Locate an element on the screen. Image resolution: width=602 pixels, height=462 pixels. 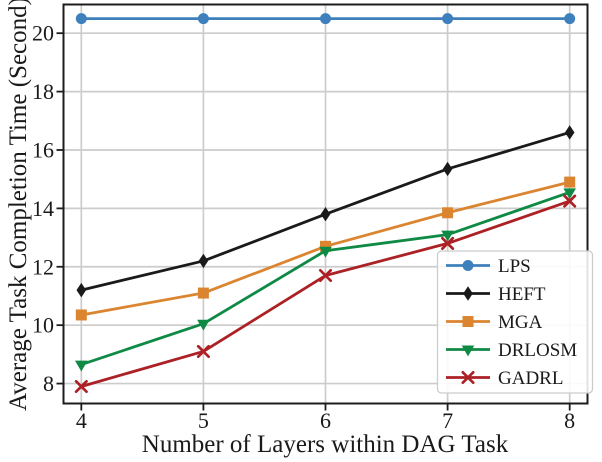
y-tick-label: 20 is located at coordinates (43, 33).